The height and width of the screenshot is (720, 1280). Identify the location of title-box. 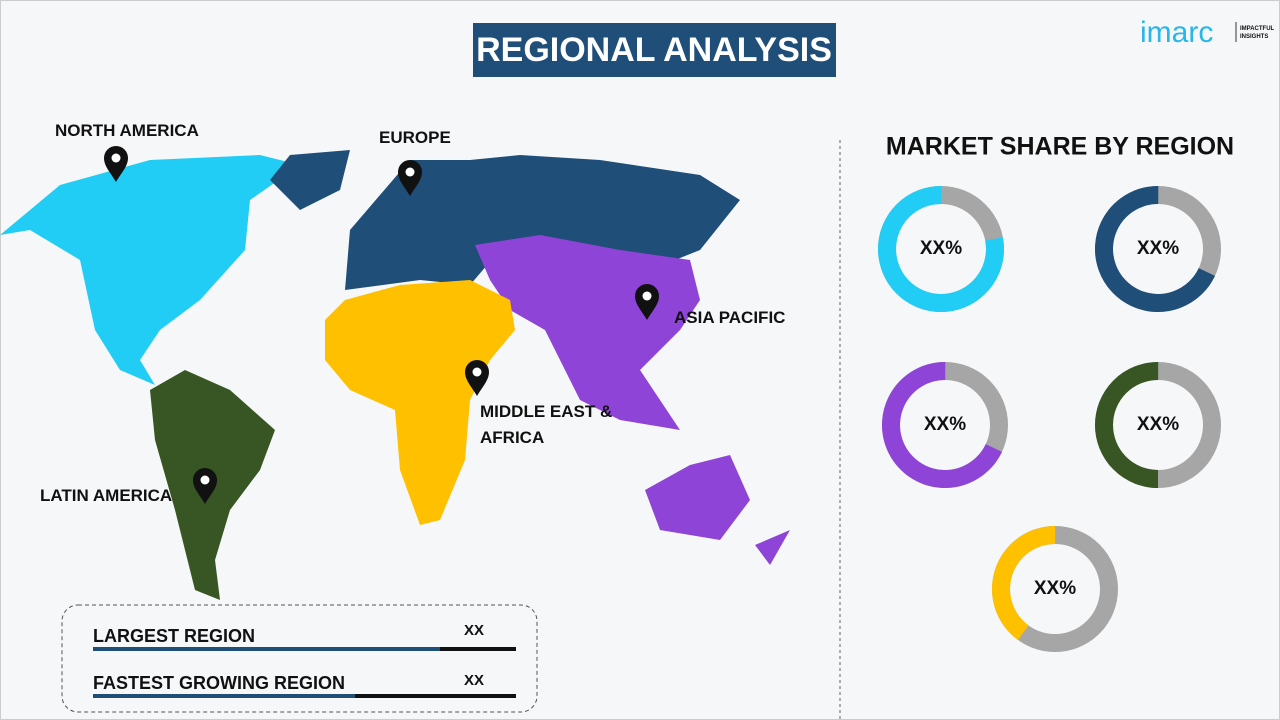
(654, 50).